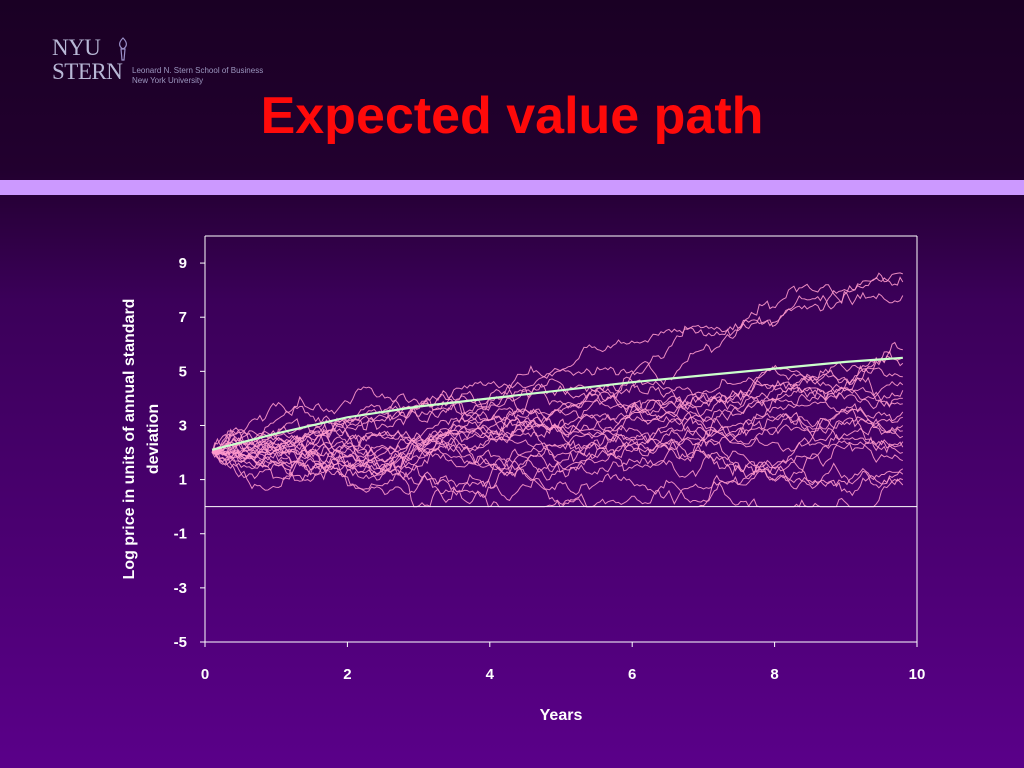 Image resolution: width=1024 pixels, height=768 pixels. Describe the element at coordinates (183, 371) in the screenshot. I see `y-tick-label: 5` at that location.